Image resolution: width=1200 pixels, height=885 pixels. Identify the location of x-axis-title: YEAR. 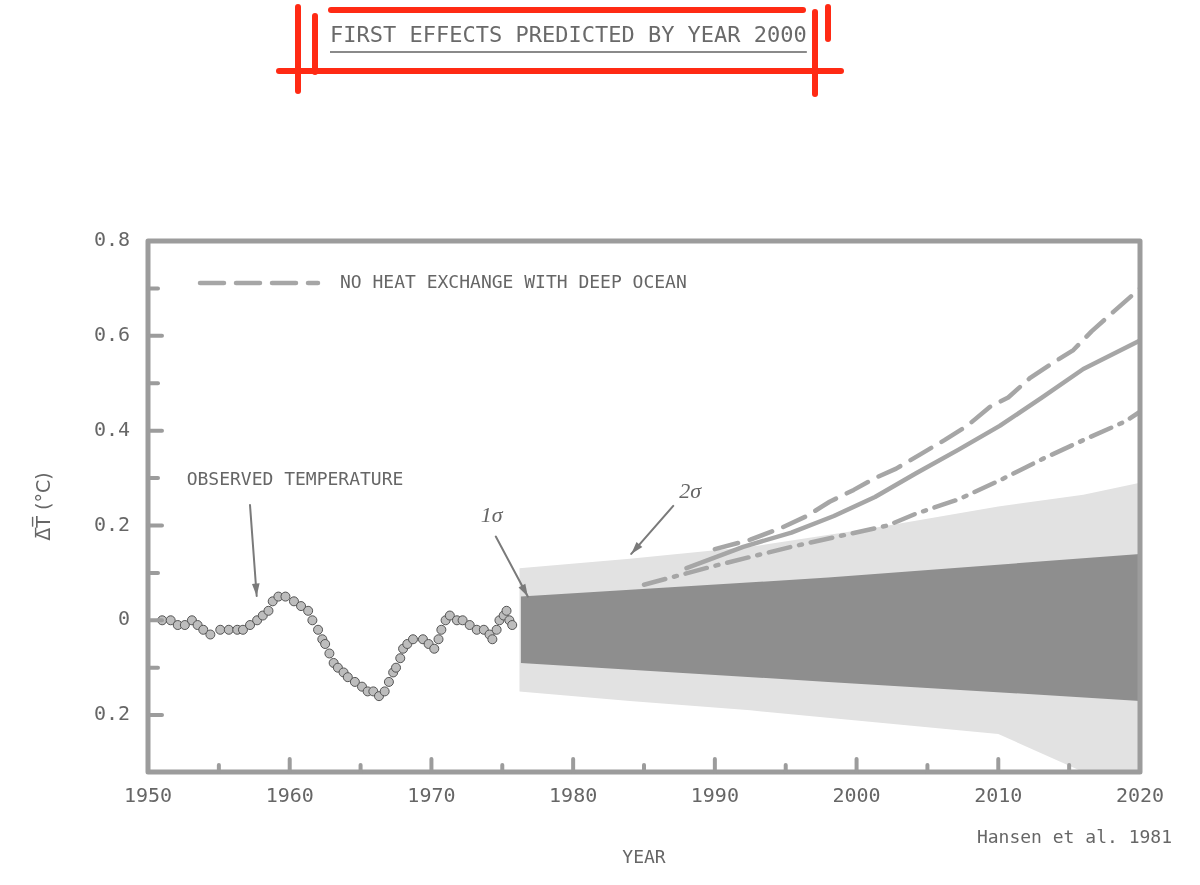
(644, 856).